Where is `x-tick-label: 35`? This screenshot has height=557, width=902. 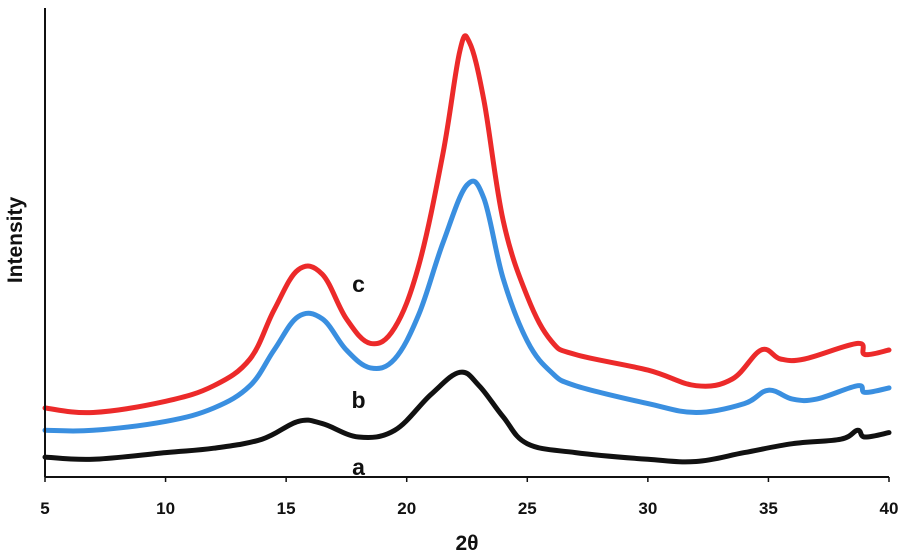
x-tick-label: 35 is located at coordinates (768, 508).